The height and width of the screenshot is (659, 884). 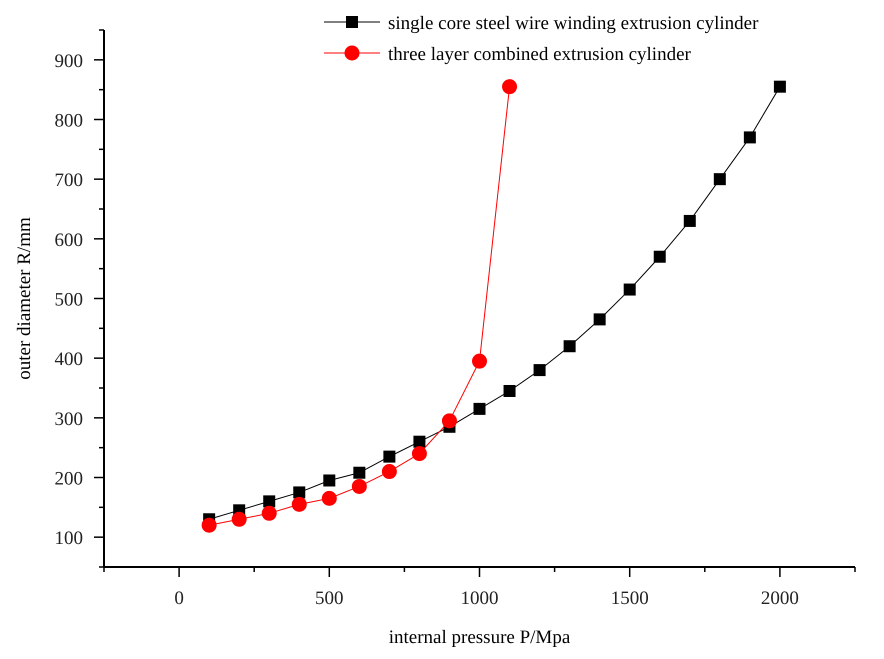 I want to click on y-tick-label: 900, so click(x=68, y=61).